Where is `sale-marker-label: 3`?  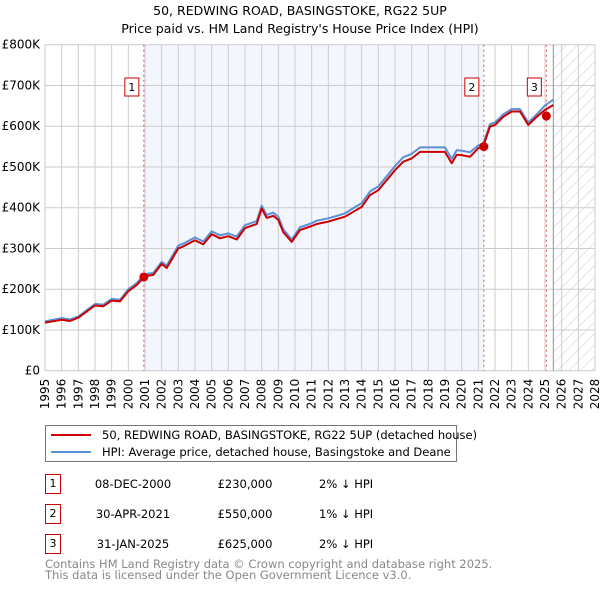
sale-marker-label: 3 is located at coordinates (534, 87).